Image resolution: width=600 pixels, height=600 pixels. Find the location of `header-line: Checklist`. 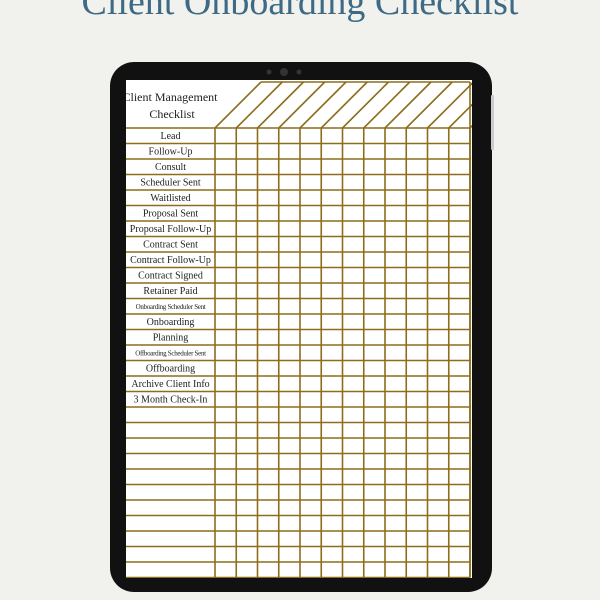

header-line: Checklist is located at coordinates (172, 114).